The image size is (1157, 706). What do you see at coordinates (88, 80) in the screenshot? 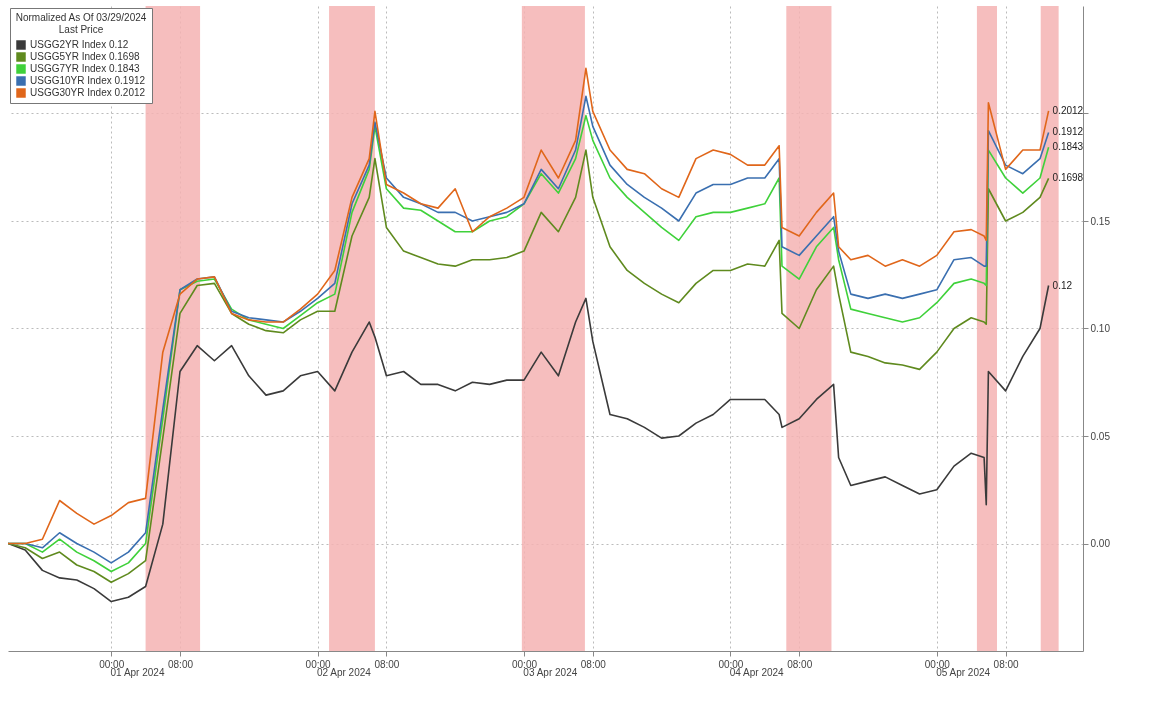
I see `legend-label: USGG10YR Index 0.1912` at bounding box center [88, 80].